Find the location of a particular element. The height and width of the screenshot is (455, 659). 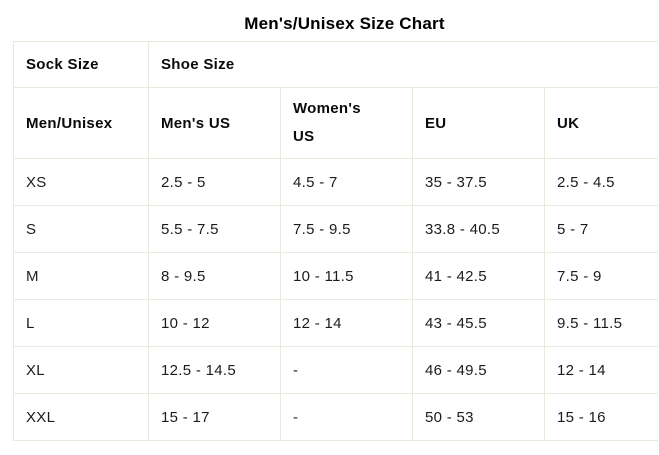

cell-eu: 33.8 - 40.5 is located at coordinates (478, 229).